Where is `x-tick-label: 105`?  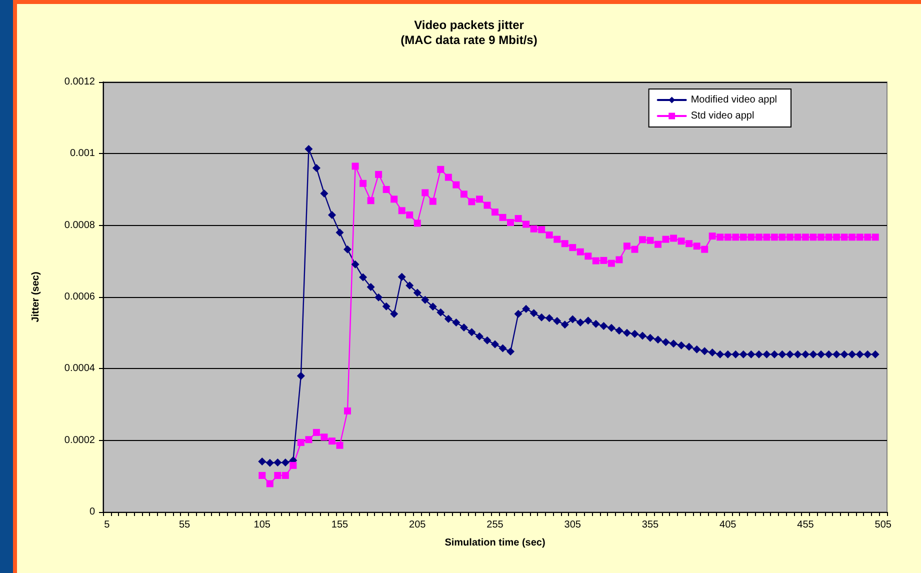 x-tick-label: 105 is located at coordinates (262, 525).